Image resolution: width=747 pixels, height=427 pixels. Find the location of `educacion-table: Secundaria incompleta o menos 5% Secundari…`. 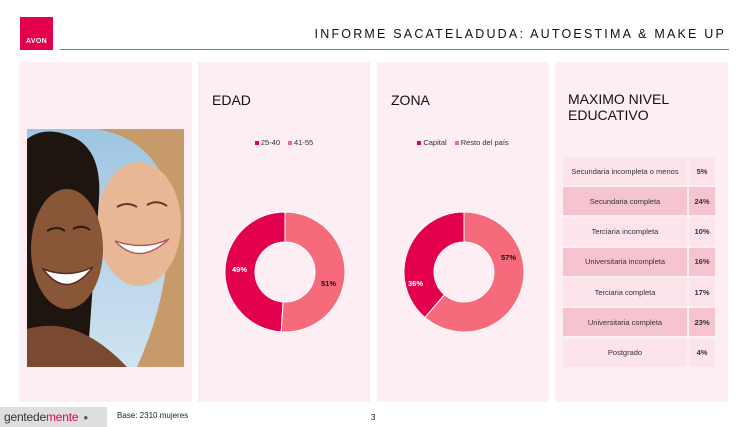

educacion-table: Secundaria incompleta o menos 5% Secundari… is located at coordinates (639, 263).